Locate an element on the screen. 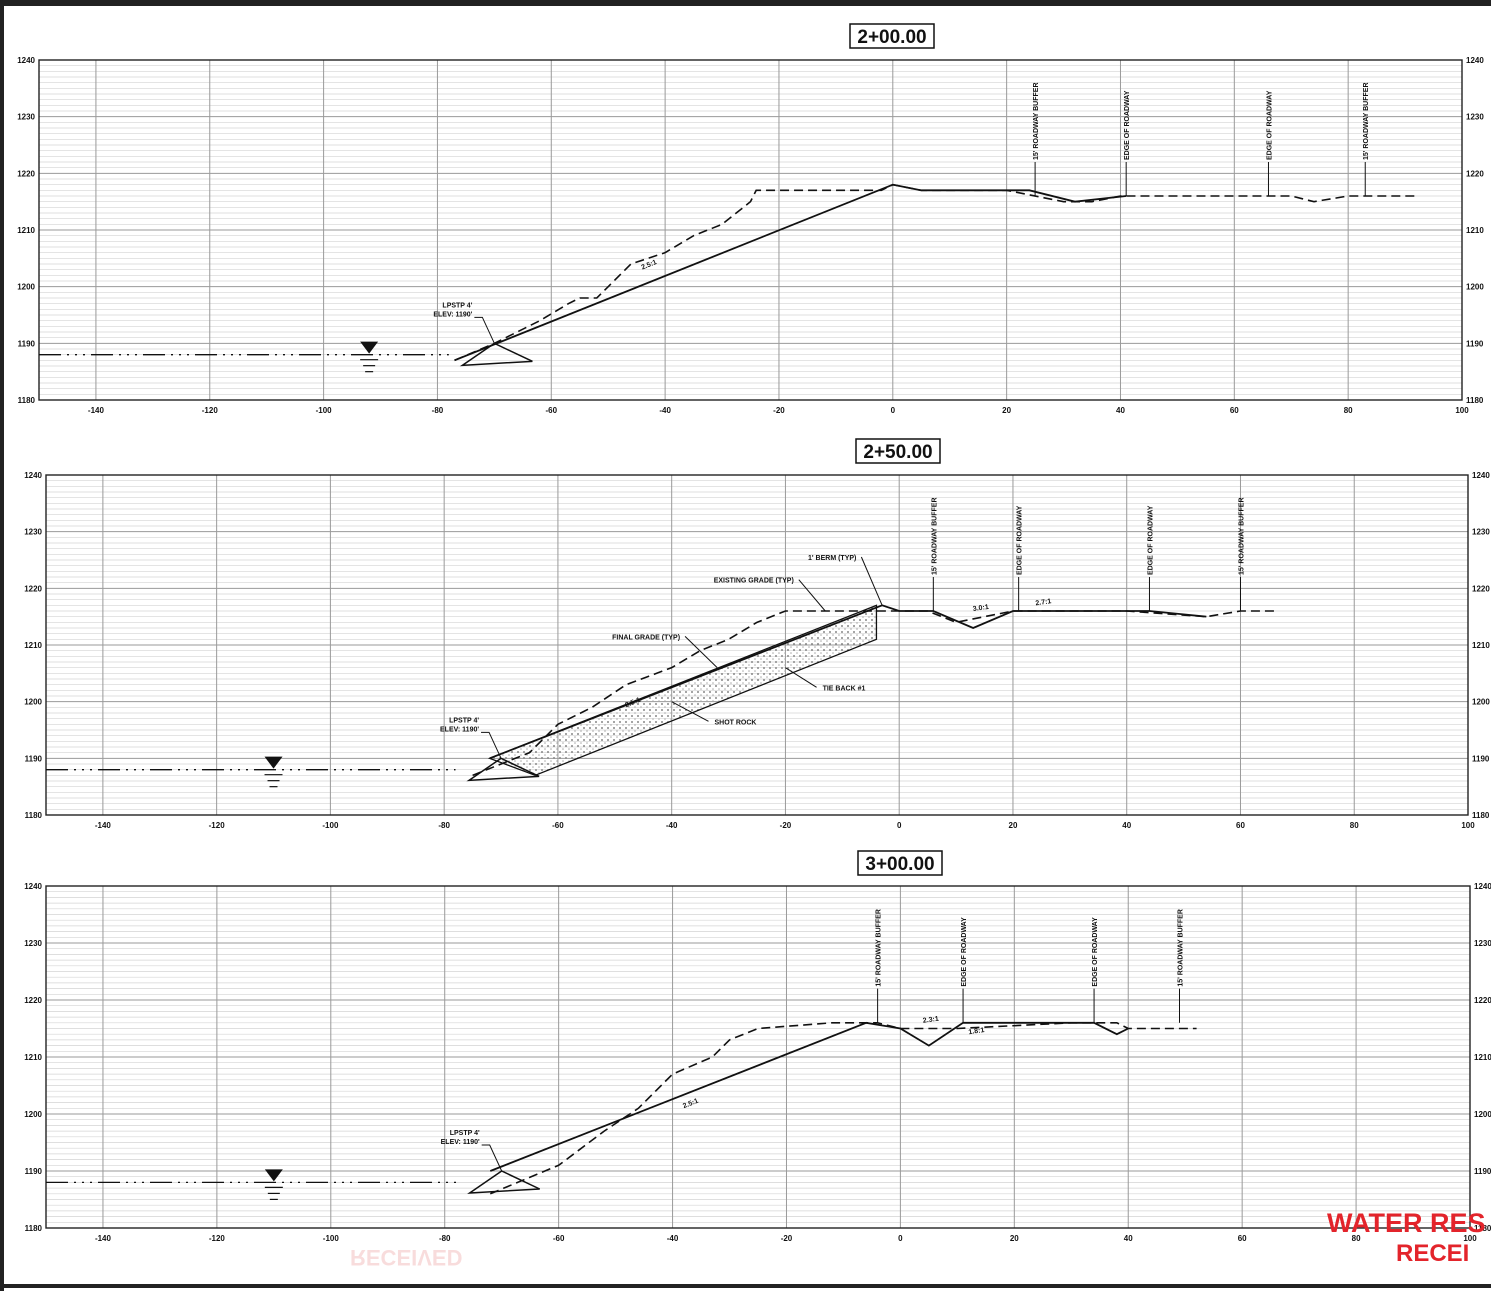 This screenshot has height=1291, width=1491. x-tick-label: -140 is located at coordinates (103, 1238).